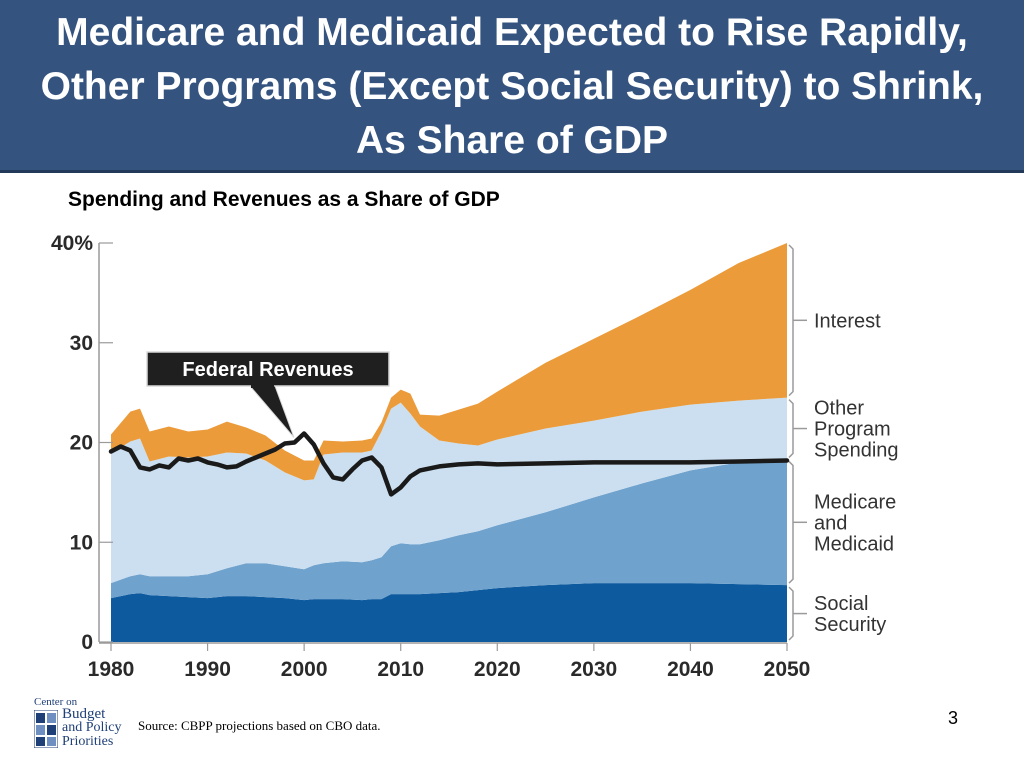 The width and height of the screenshot is (1024, 768). Describe the element at coordinates (271, 411) in the screenshot. I see `callout-pointer` at that location.